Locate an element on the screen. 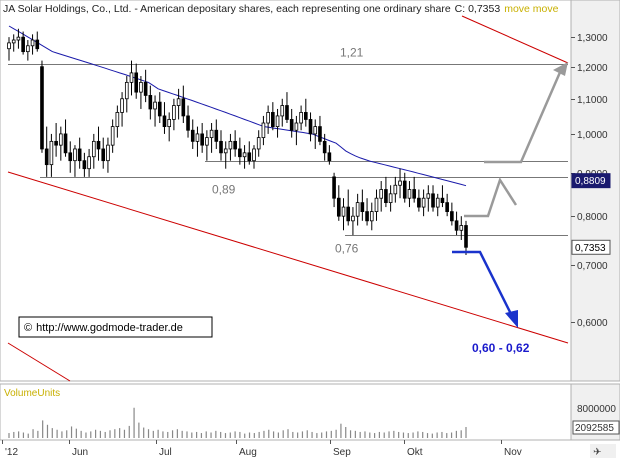 The width and height of the screenshot is (620, 461). logo-icon: ✈ is located at coordinates (597, 452).